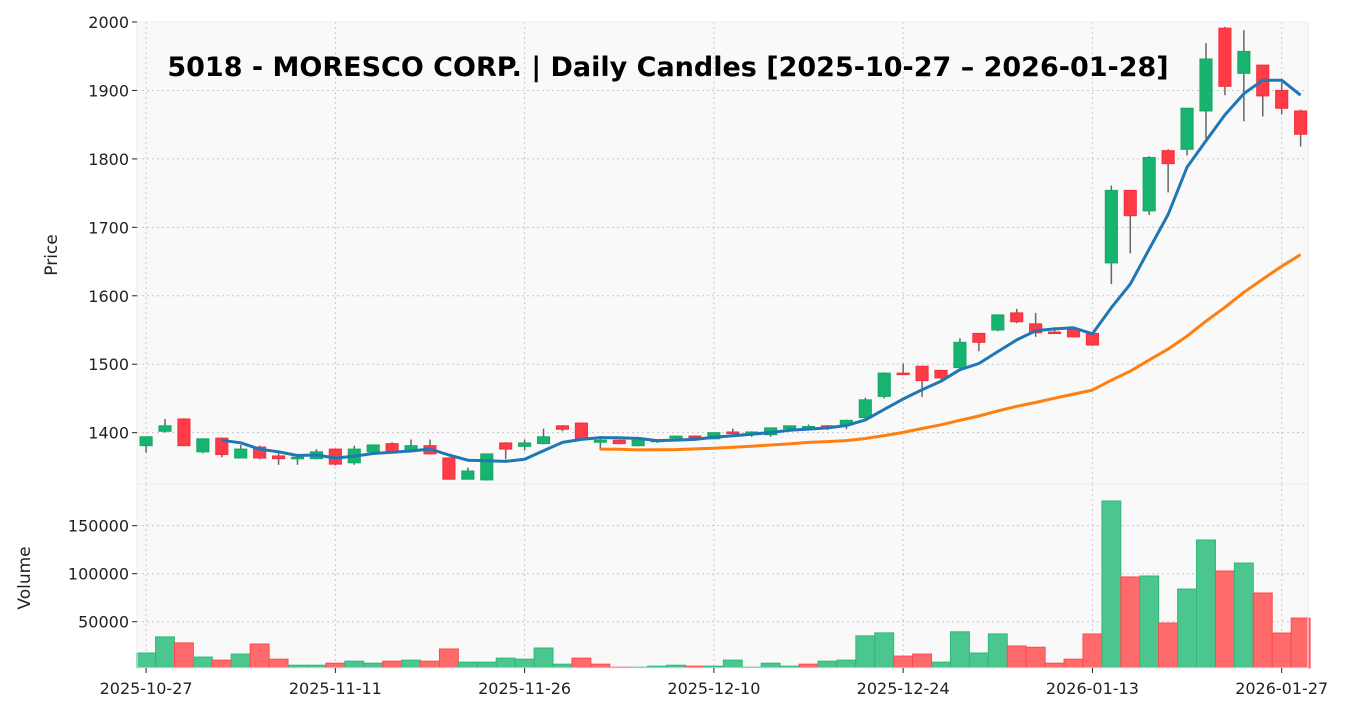 The height and width of the screenshot is (719, 1357). I want to click on date-tick-label: 2025-11-26, so click(524, 688).